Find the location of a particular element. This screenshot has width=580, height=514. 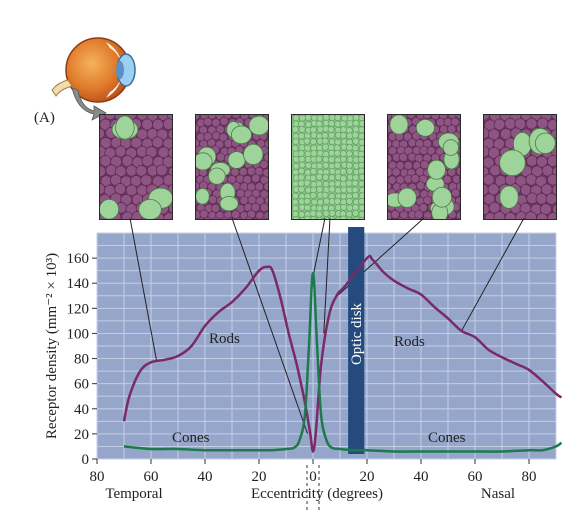

y-axis-ticks: 0 20 40 60 80 100 120 140 160 is located at coordinates (82, 359).